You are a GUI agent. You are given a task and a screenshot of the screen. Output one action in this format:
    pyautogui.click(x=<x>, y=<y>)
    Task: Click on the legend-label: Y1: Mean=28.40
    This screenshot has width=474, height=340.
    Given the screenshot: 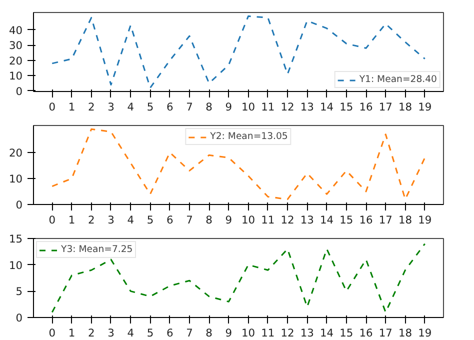 What is the action you would take?
    pyautogui.click(x=398, y=79)
    